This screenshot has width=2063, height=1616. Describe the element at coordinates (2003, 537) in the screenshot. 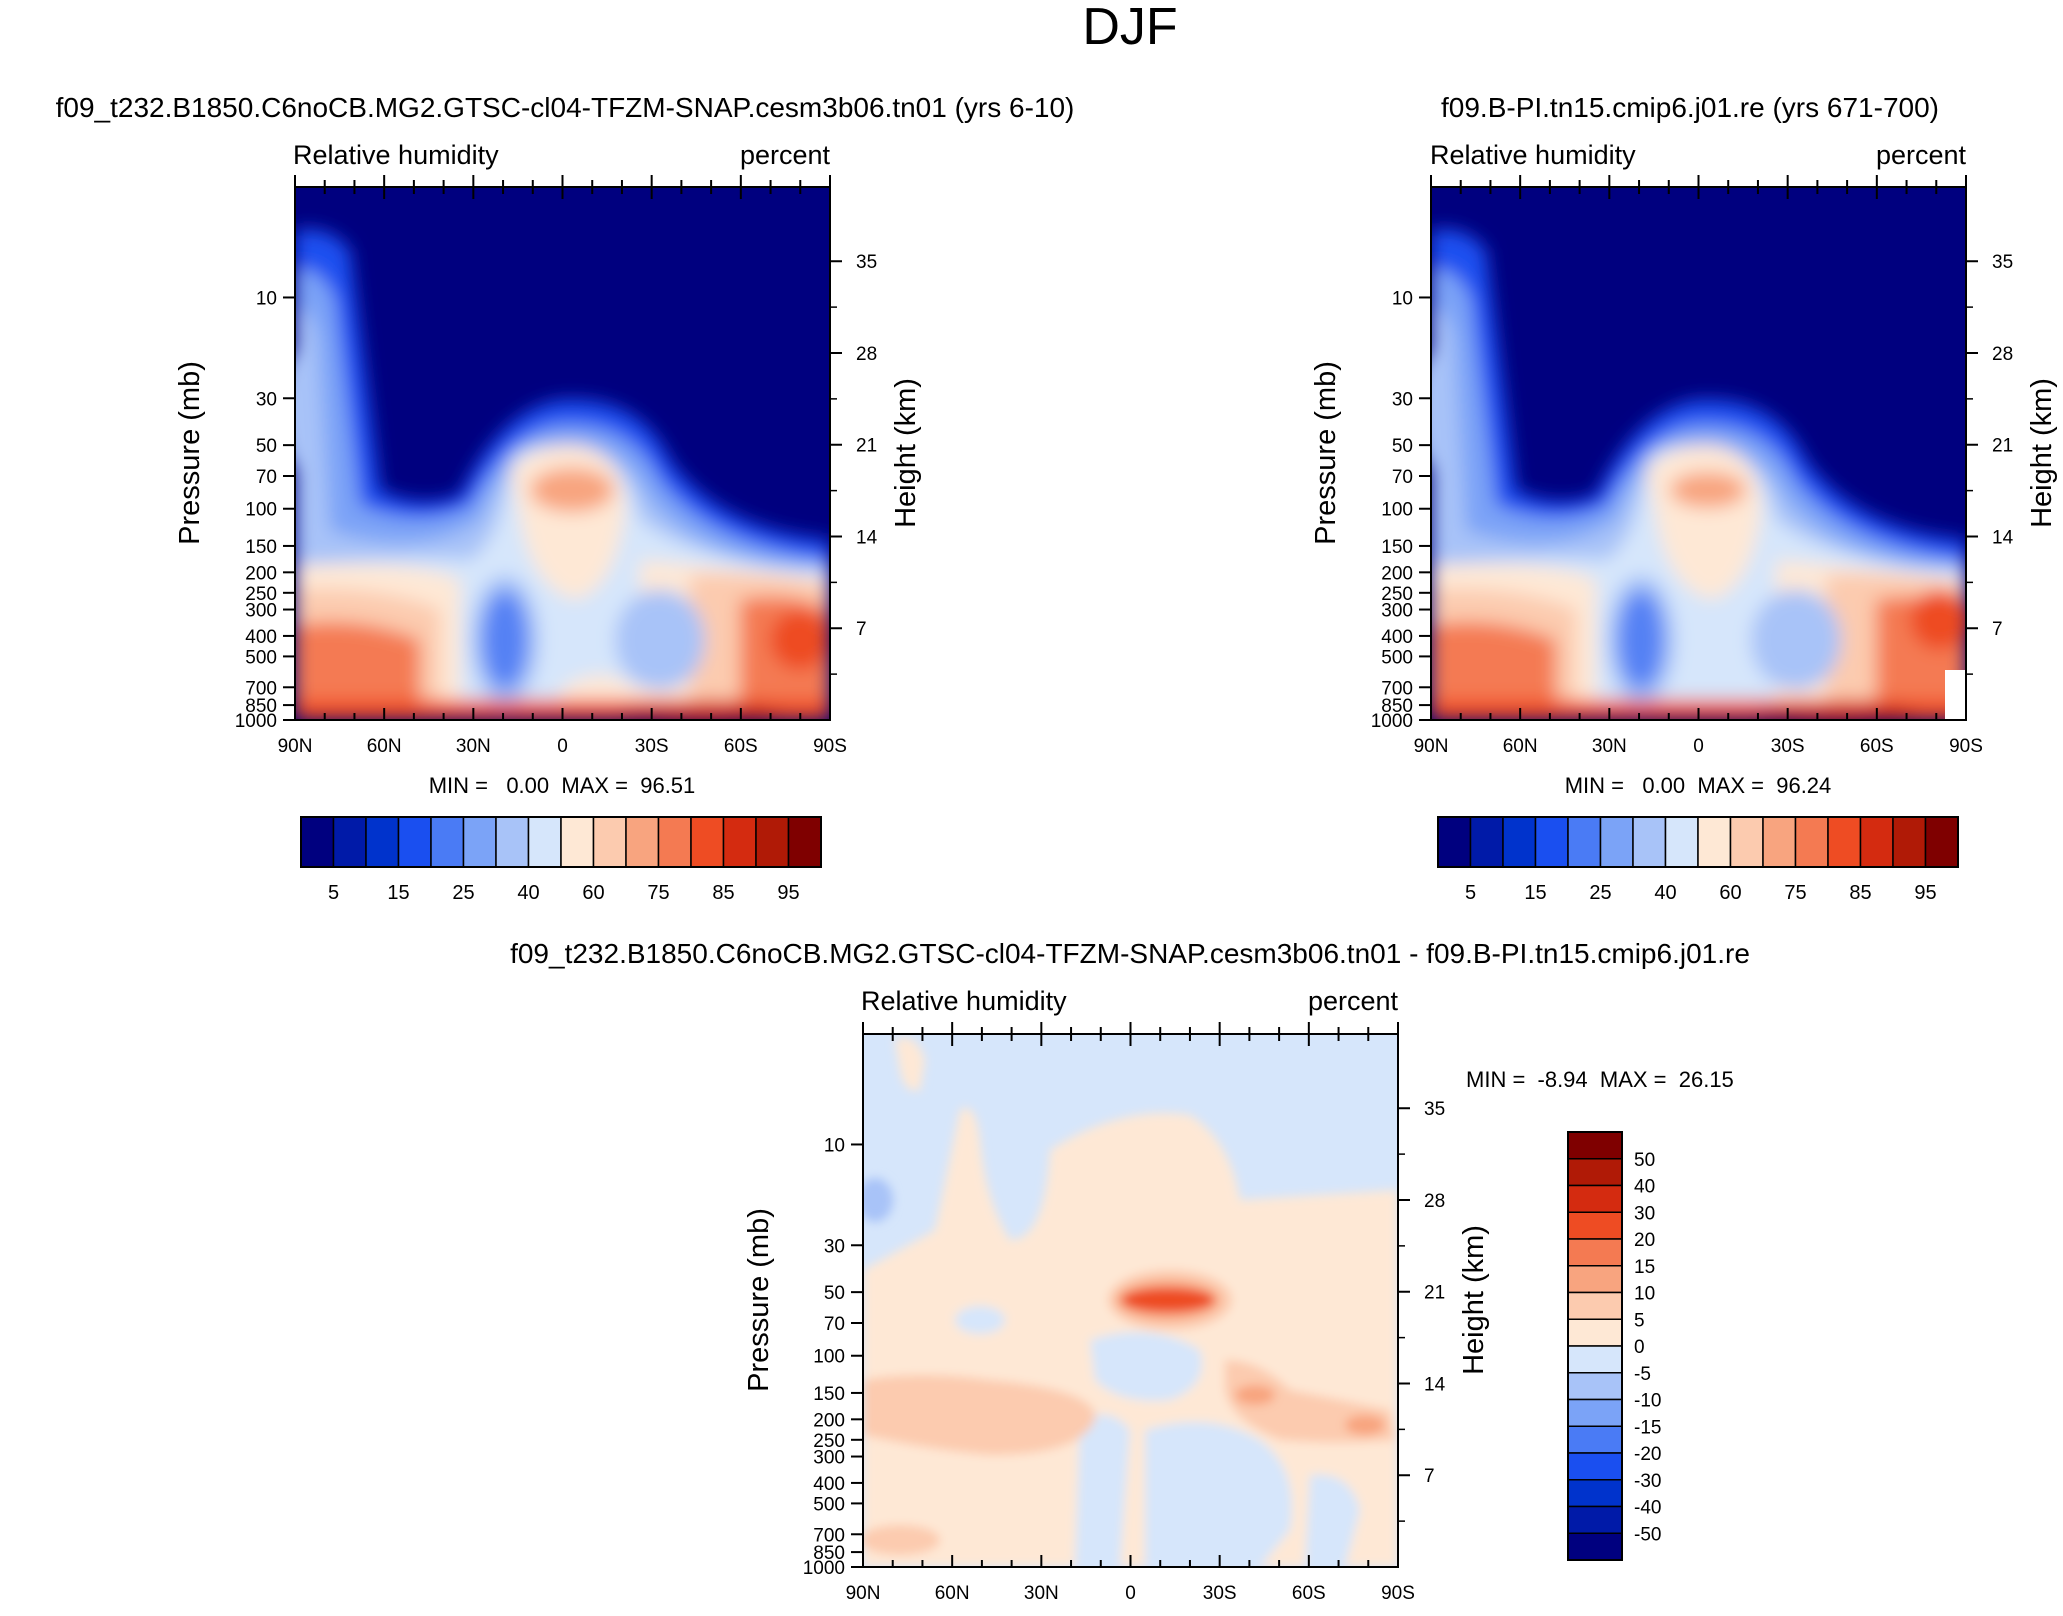

I see `y2-tick-label: 14` at that location.